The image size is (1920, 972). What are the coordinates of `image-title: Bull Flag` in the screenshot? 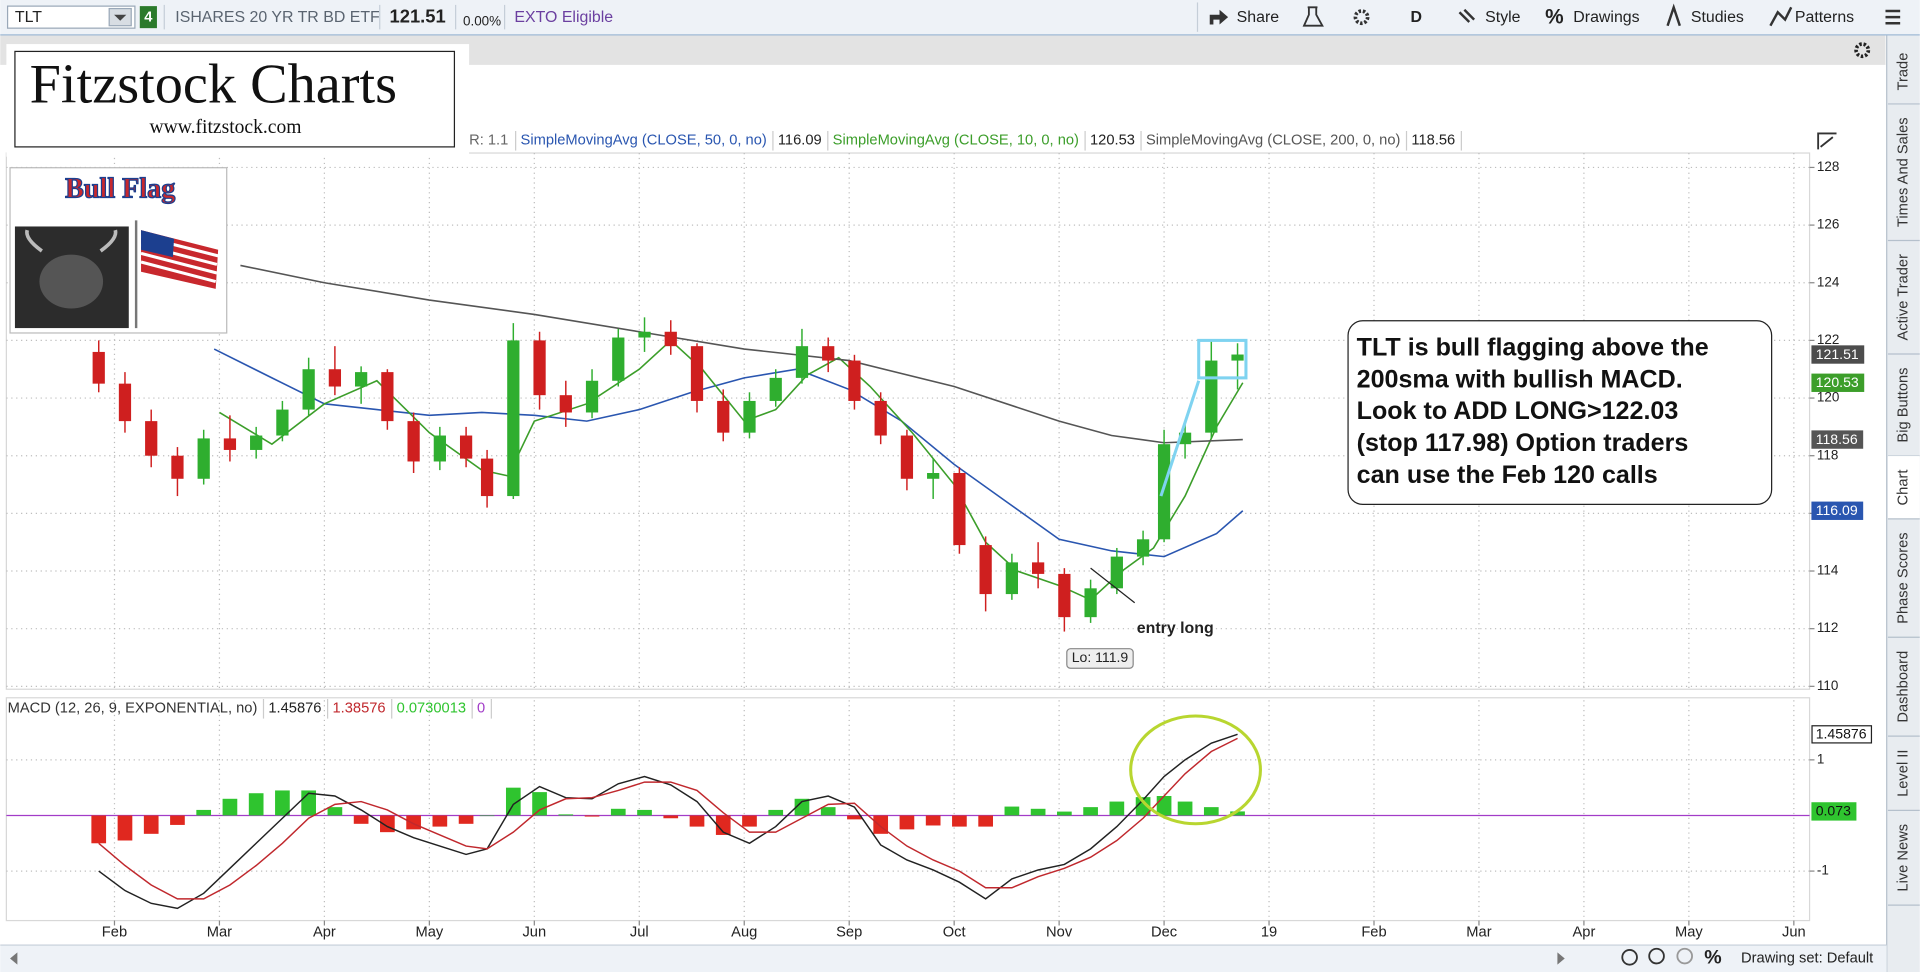 It's located at (120, 188).